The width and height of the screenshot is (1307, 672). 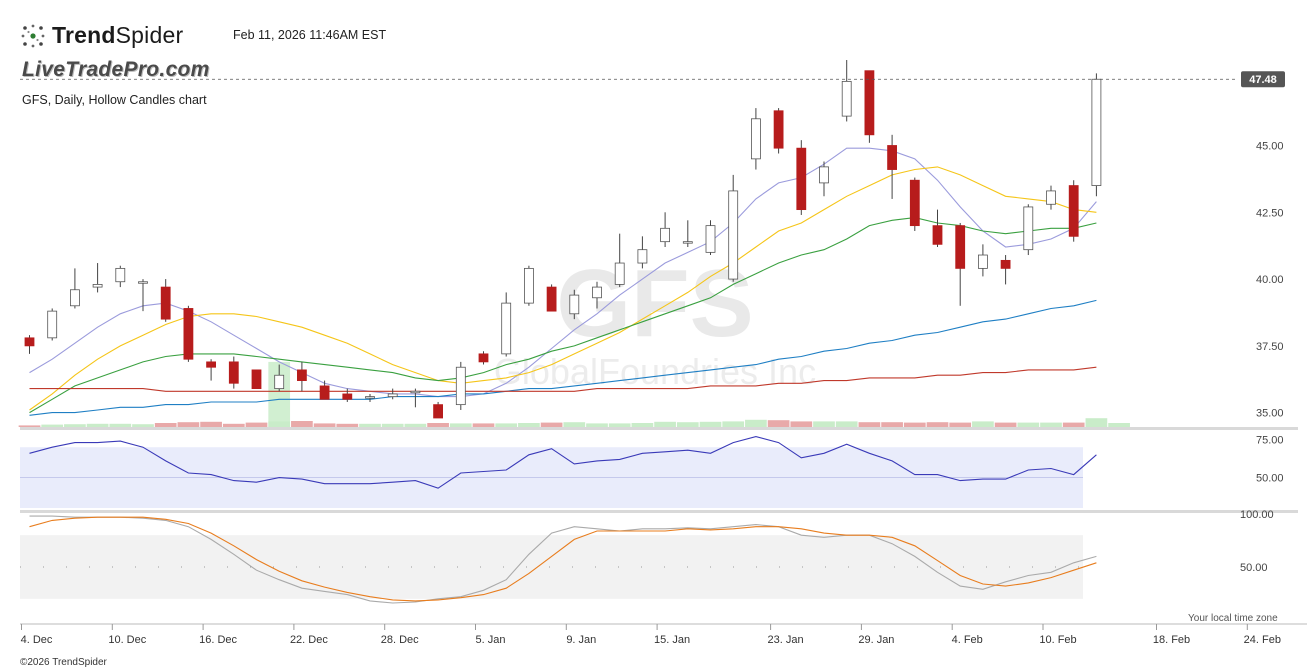 I want to click on x-tick-label: 22. Dec, so click(x=309, y=640).